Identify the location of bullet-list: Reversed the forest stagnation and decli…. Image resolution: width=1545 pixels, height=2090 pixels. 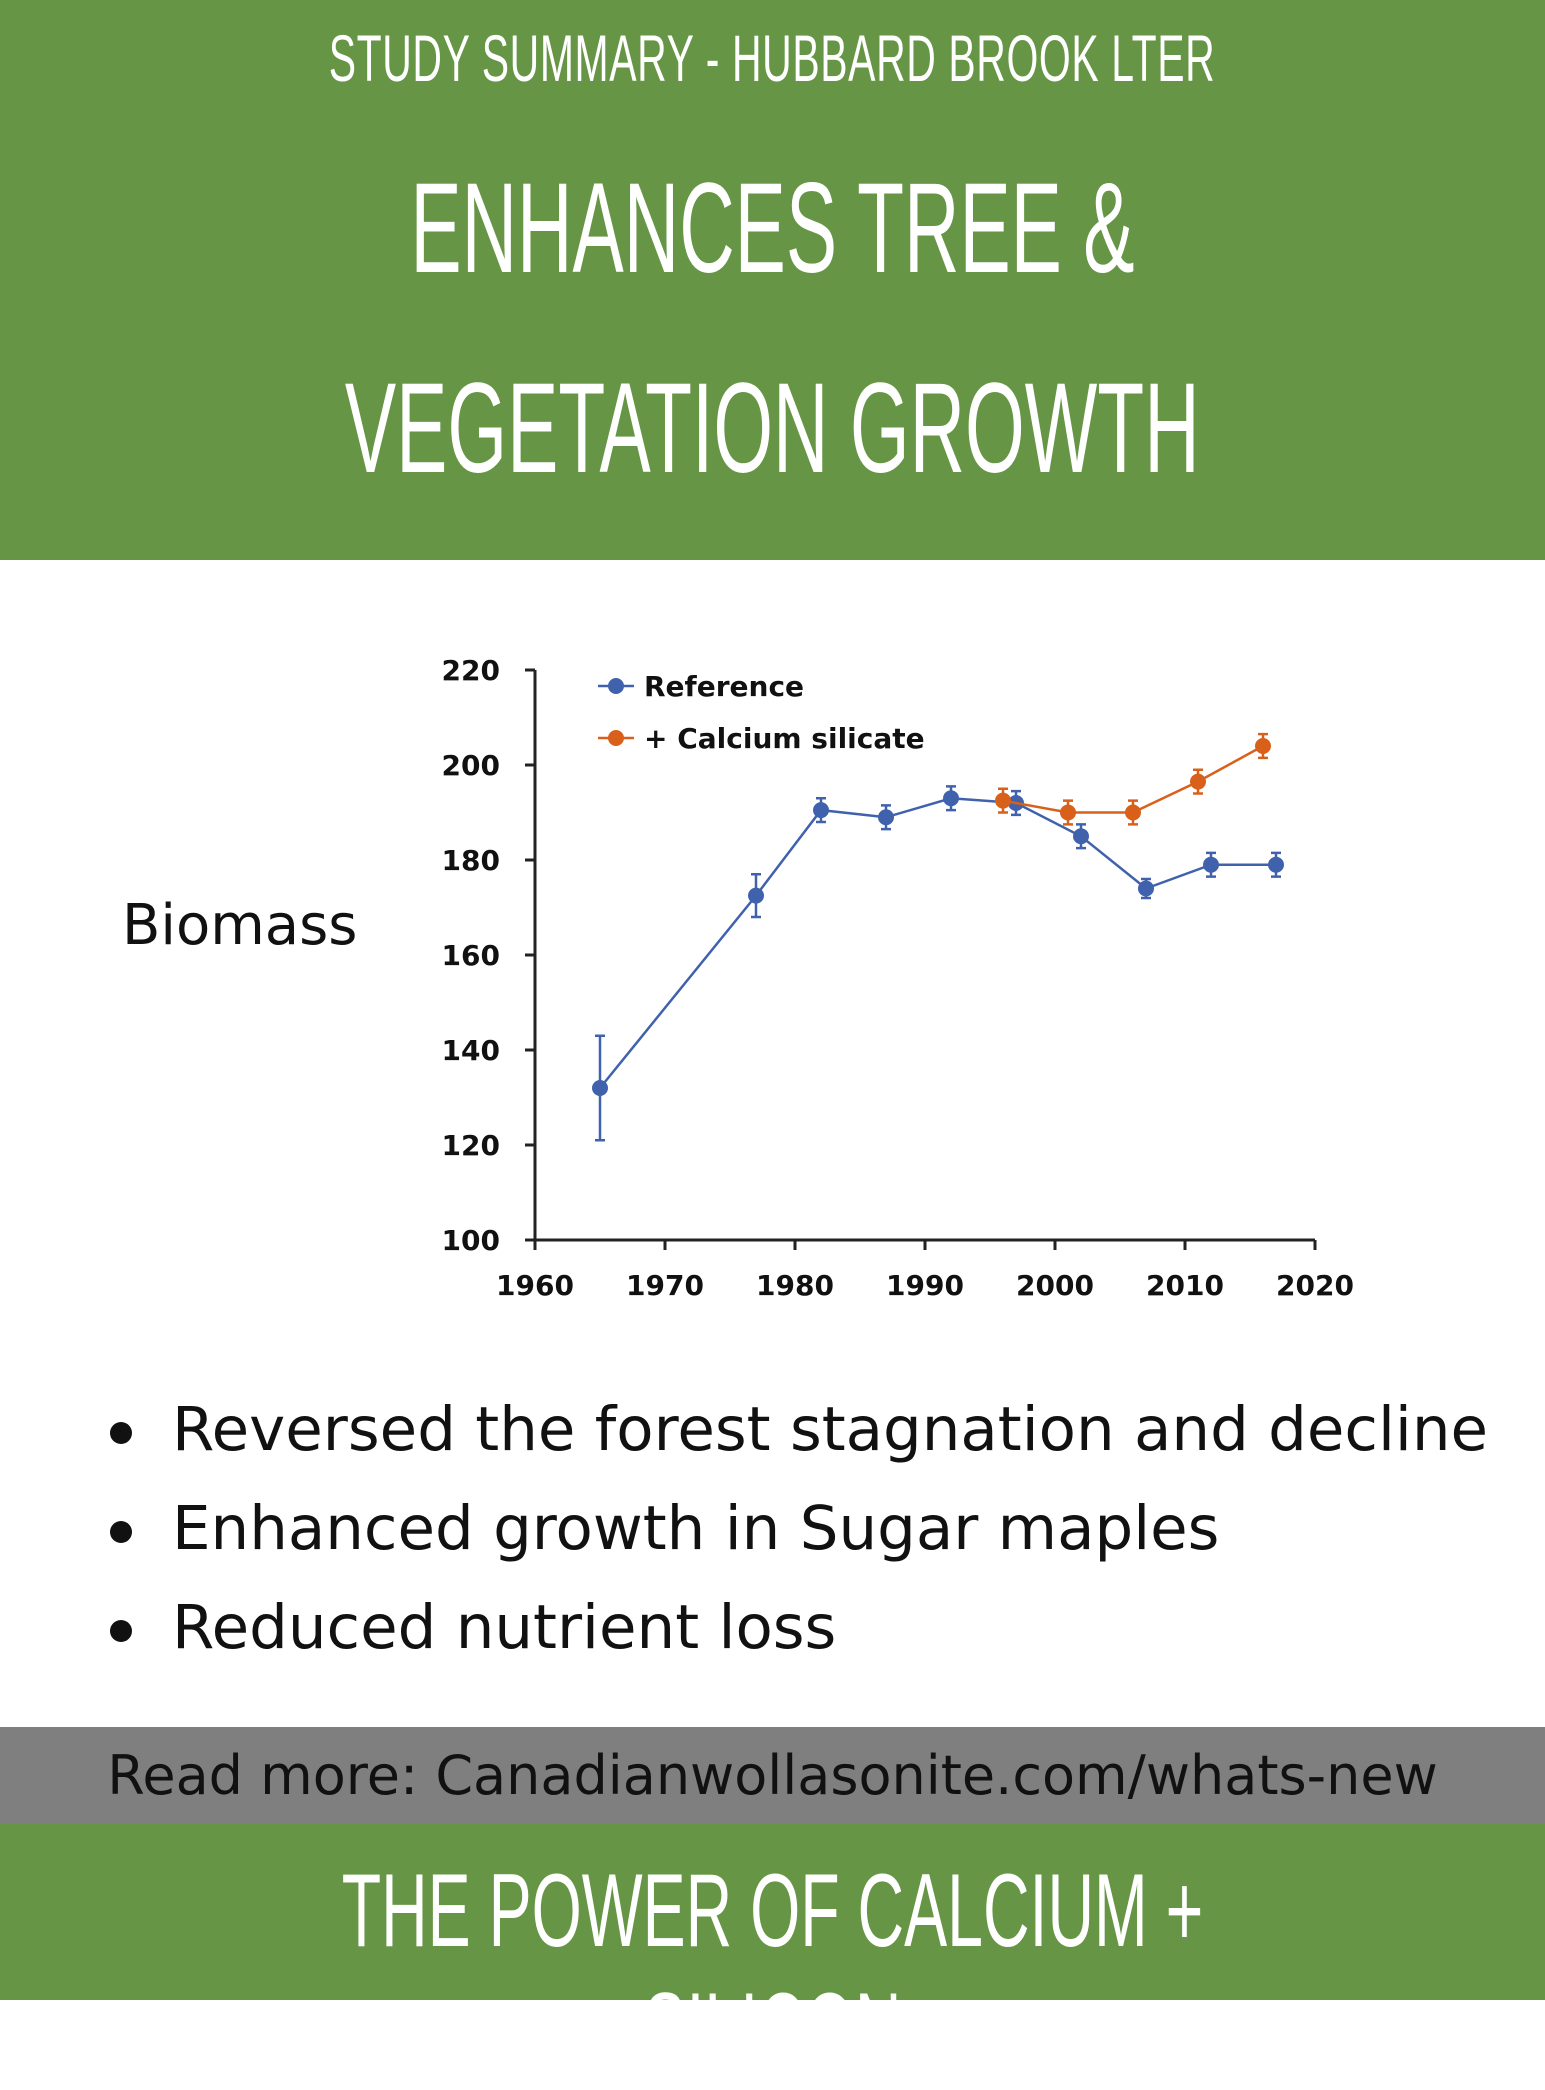
(810, 1528).